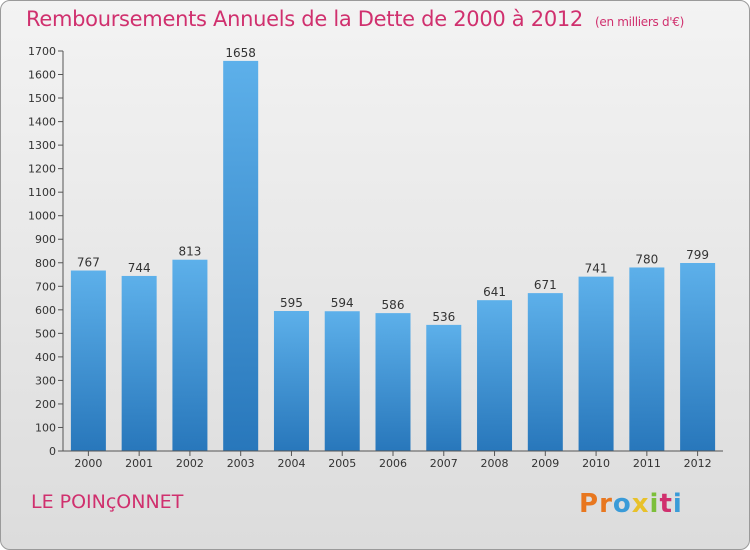 This screenshot has width=750, height=550. Describe the element at coordinates (291, 381) in the screenshot. I see `bar-2004` at that location.